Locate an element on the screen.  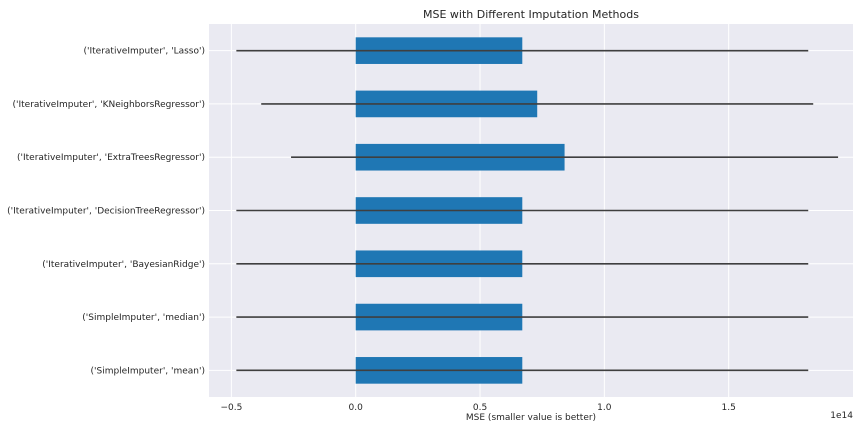
x-tick-labels: −0.5 0.0 0.5 1.0 1.5 is located at coordinates (477, 408).